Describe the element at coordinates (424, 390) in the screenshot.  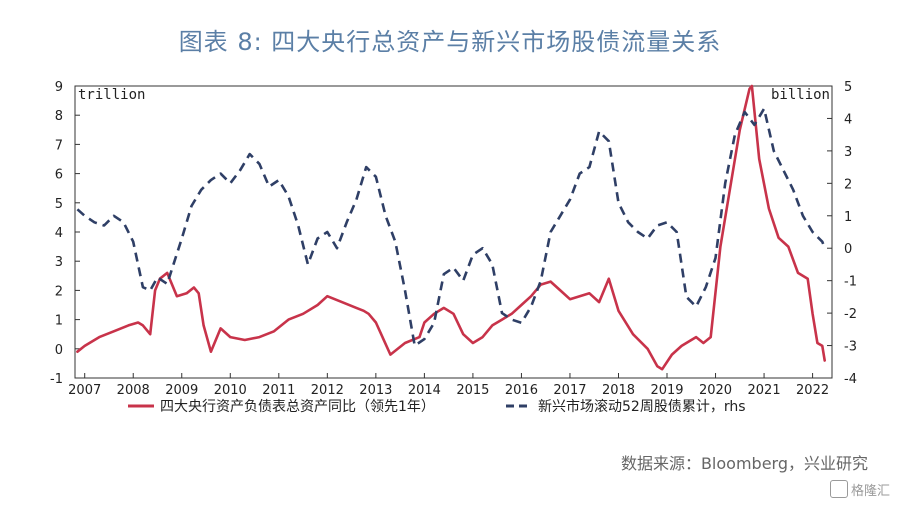
I see `x-tick-label: 2014` at that location.